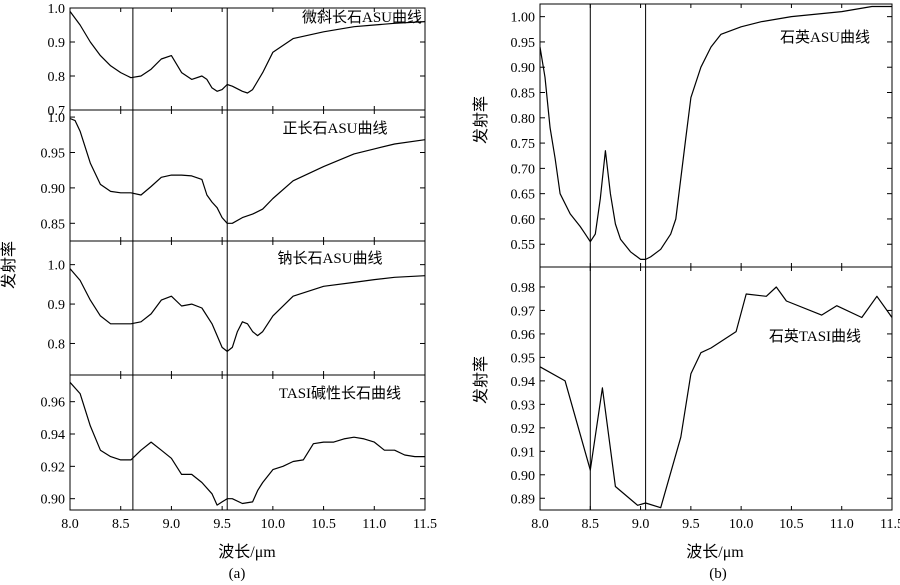 The image size is (900, 585). What do you see at coordinates (481, 380) in the screenshot?
I see `y-axis-title-right-bottom: 发射率` at bounding box center [481, 380].